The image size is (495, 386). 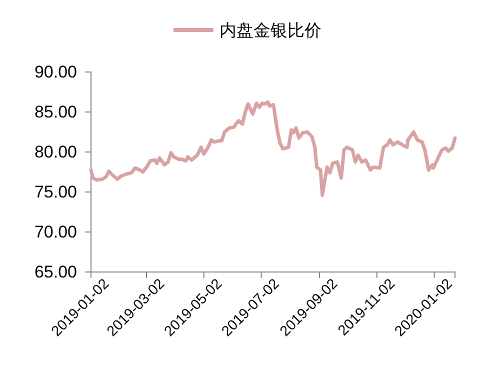 What do you see at coordinates (55, 72) in the screenshot?
I see `y-tick-label: 90.00` at bounding box center [55, 72].